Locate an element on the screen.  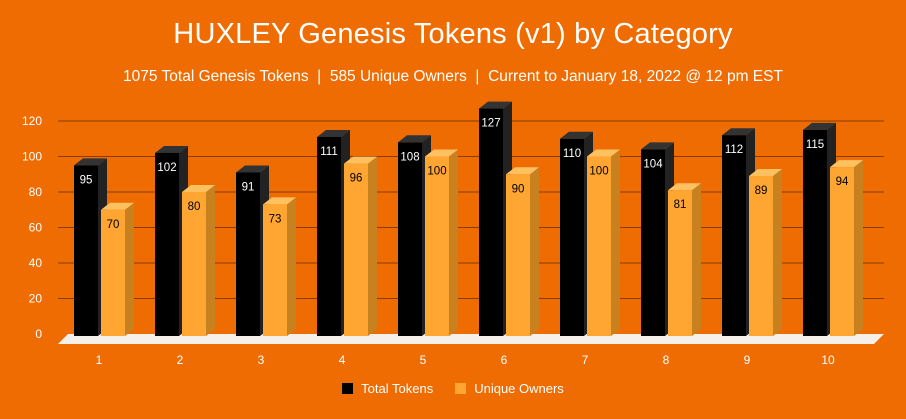
bar-total-tokens: 127 is located at coordinates (495, 218).